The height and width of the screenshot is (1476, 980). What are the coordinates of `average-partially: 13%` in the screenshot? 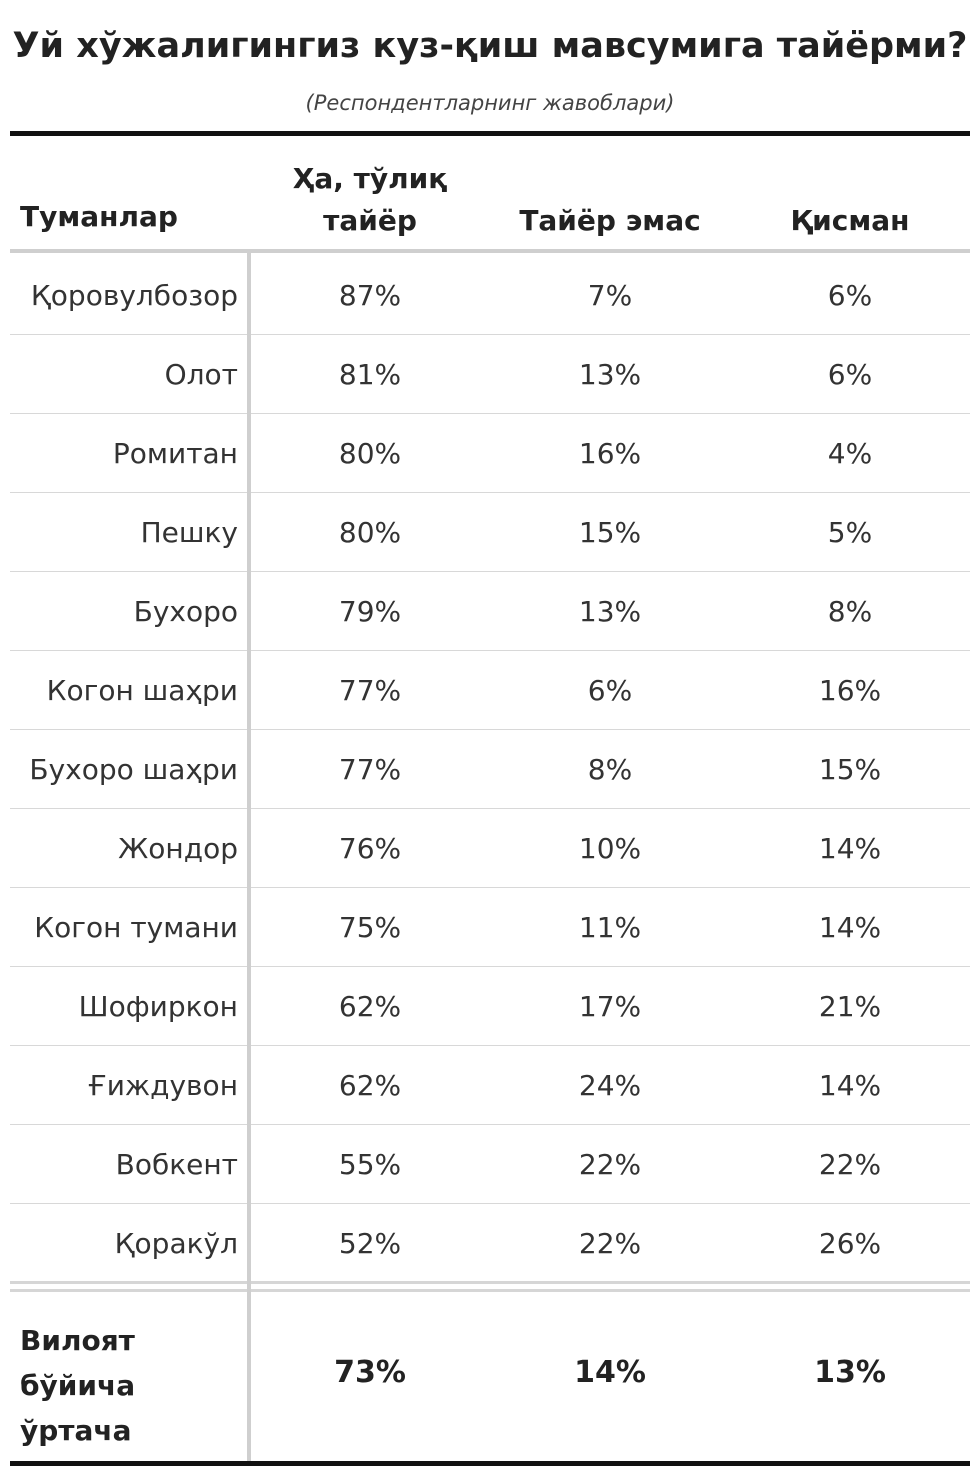 It's located at (850, 1372).